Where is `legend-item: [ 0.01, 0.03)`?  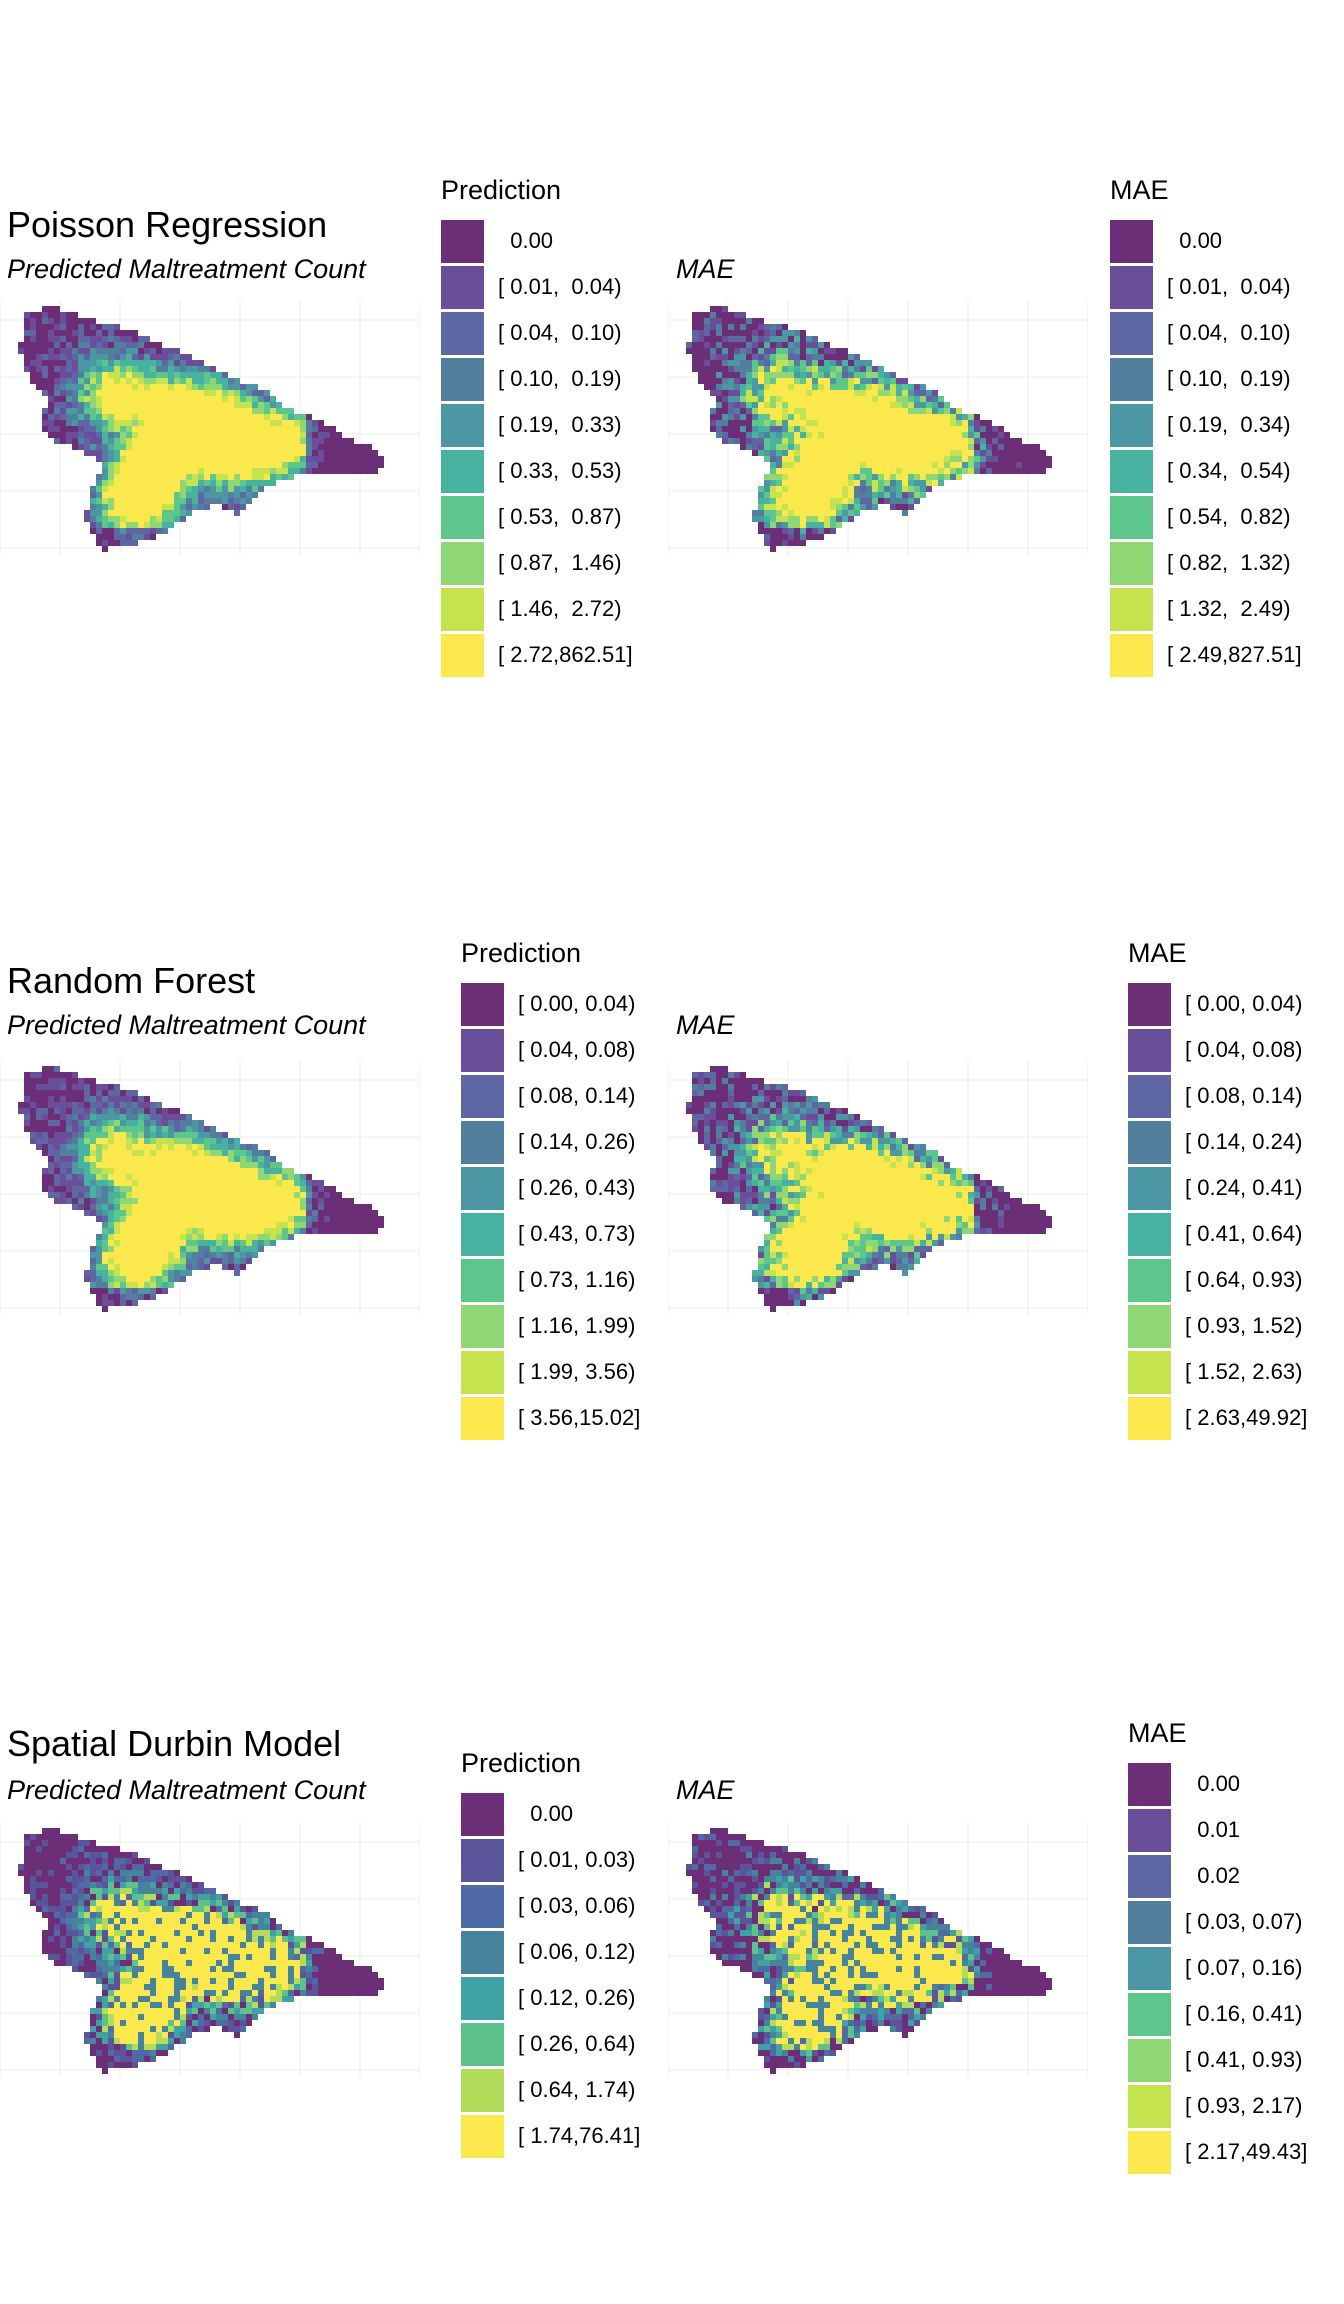
legend-item: [ 0.01, 0.03) is located at coordinates (550, 1860).